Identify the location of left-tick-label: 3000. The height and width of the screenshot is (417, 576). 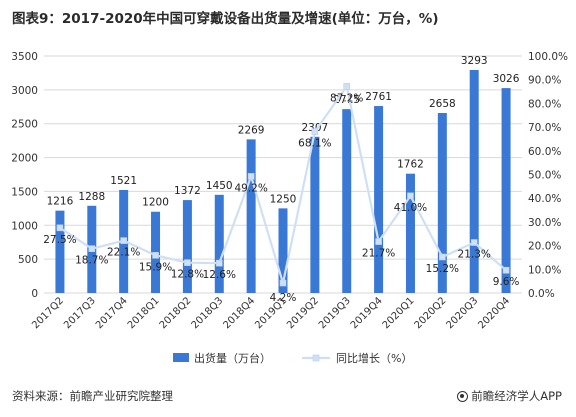
(24, 91).